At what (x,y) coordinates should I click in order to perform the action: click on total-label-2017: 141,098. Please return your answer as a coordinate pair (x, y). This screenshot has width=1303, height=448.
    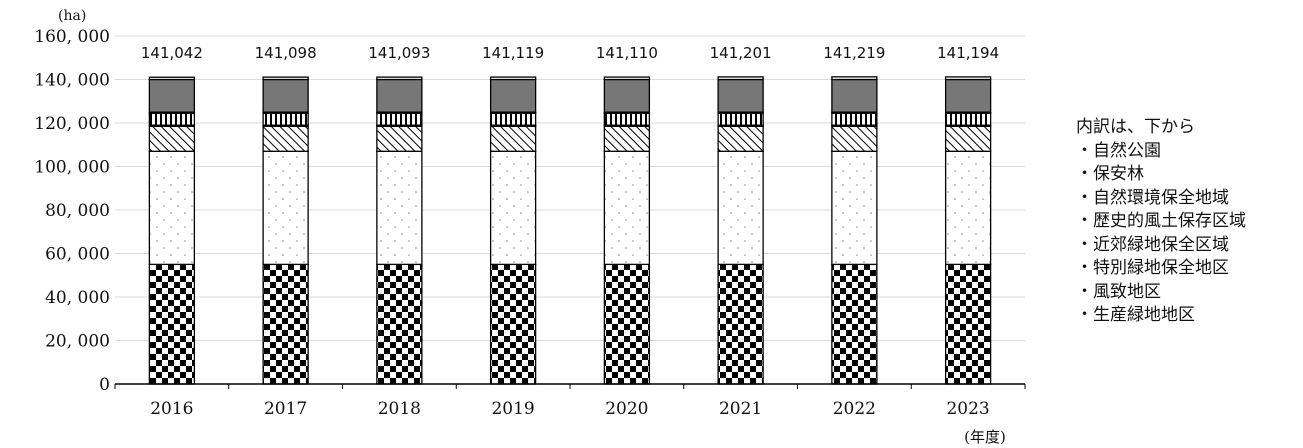
    Looking at the image, I should click on (286, 53).